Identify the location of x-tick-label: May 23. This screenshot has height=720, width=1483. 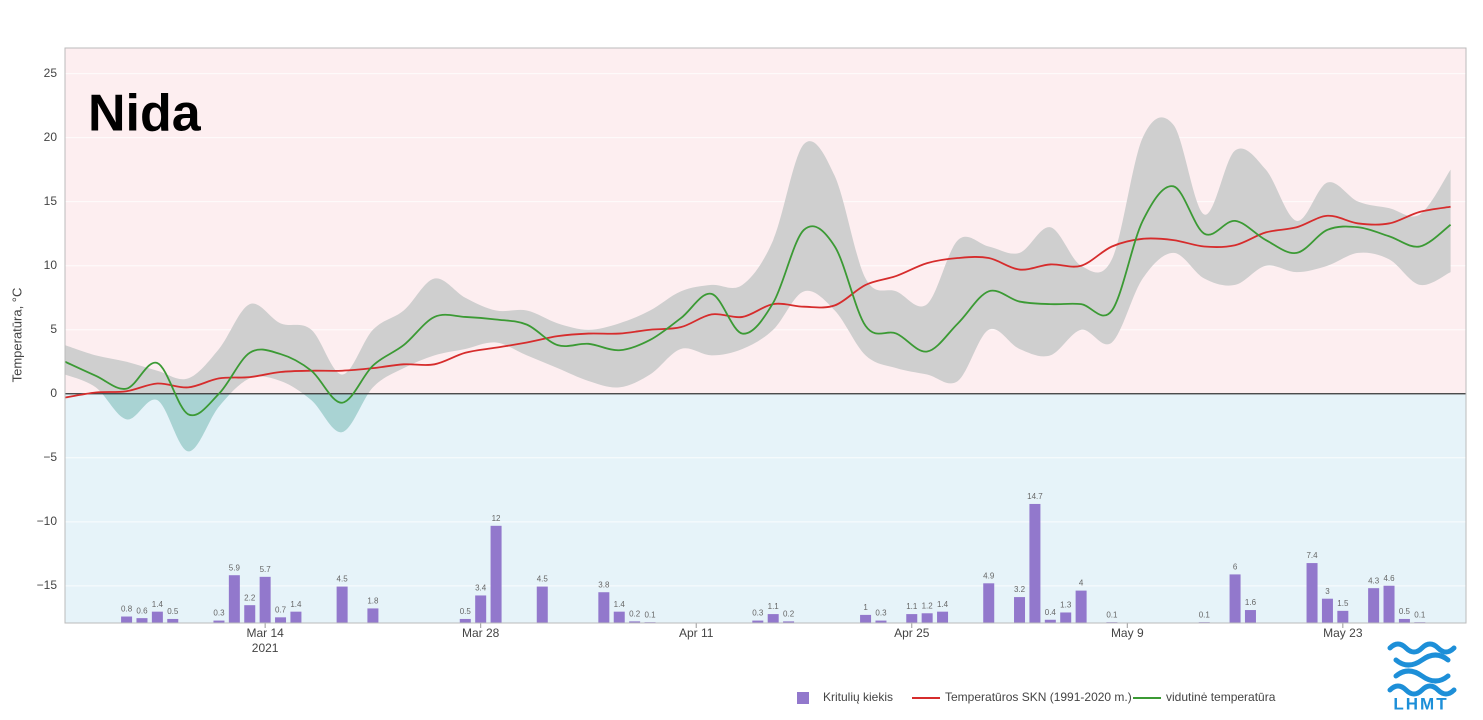
(1343, 633).